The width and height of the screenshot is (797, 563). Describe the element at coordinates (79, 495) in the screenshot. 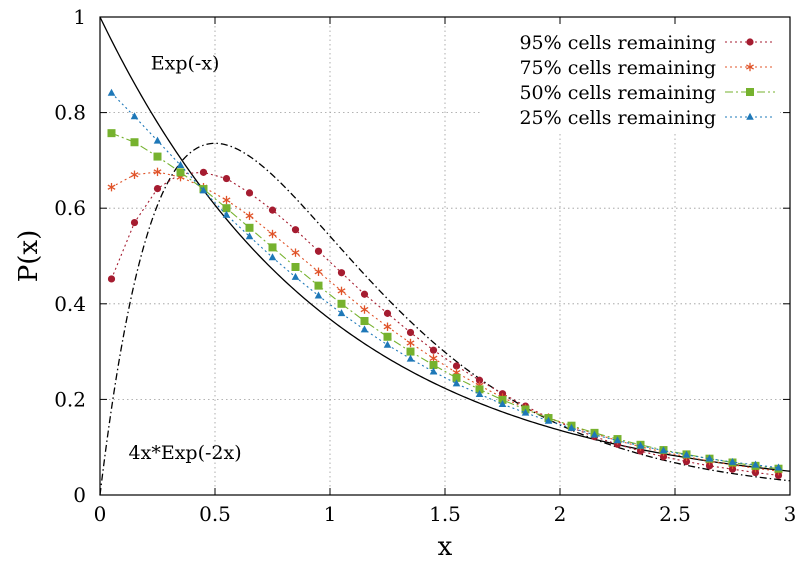

I see `y-tick-label: 0` at that location.